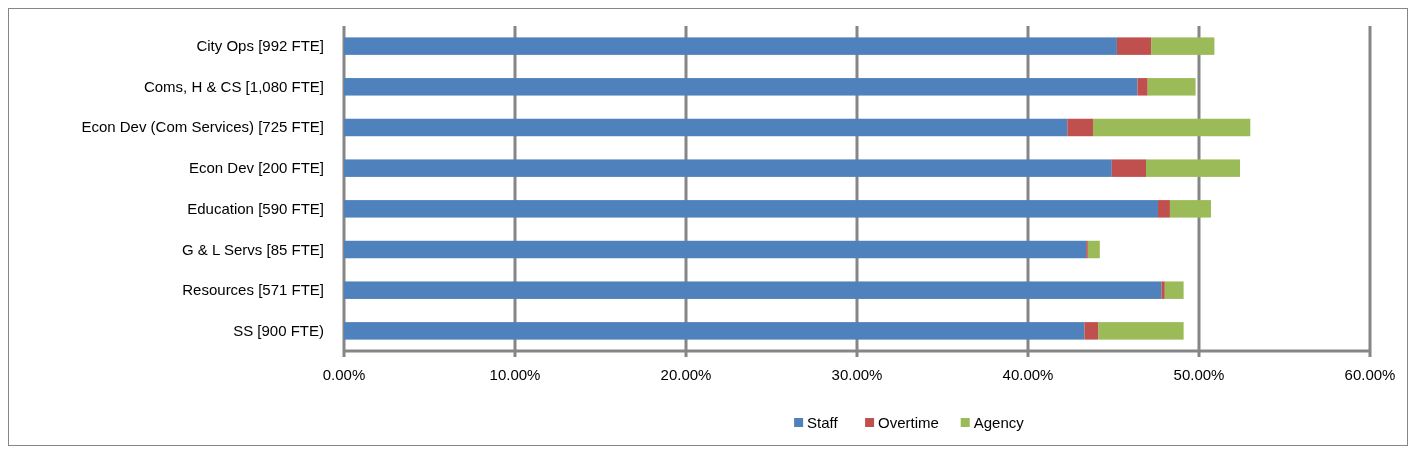  What do you see at coordinates (344, 374) in the screenshot?
I see `x-tick-label: 0.00%` at bounding box center [344, 374].